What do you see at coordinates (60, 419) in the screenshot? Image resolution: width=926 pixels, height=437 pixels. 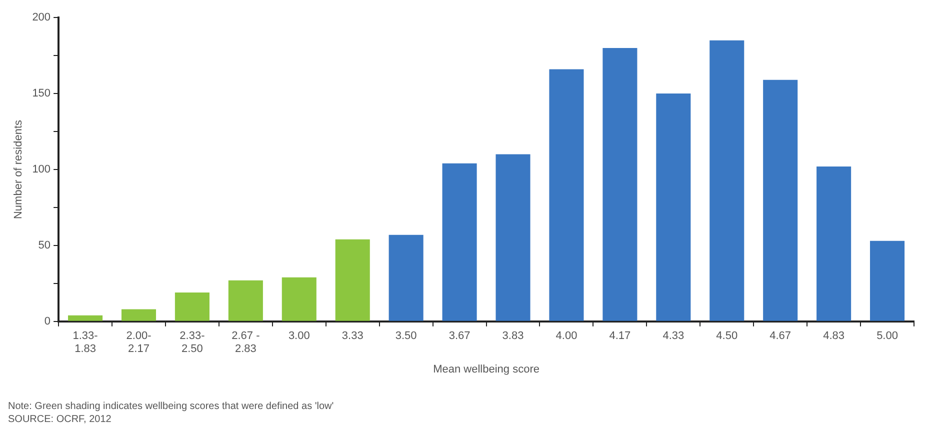 I see `source-note: SOURCE: OCRF, 2012` at bounding box center [60, 419].